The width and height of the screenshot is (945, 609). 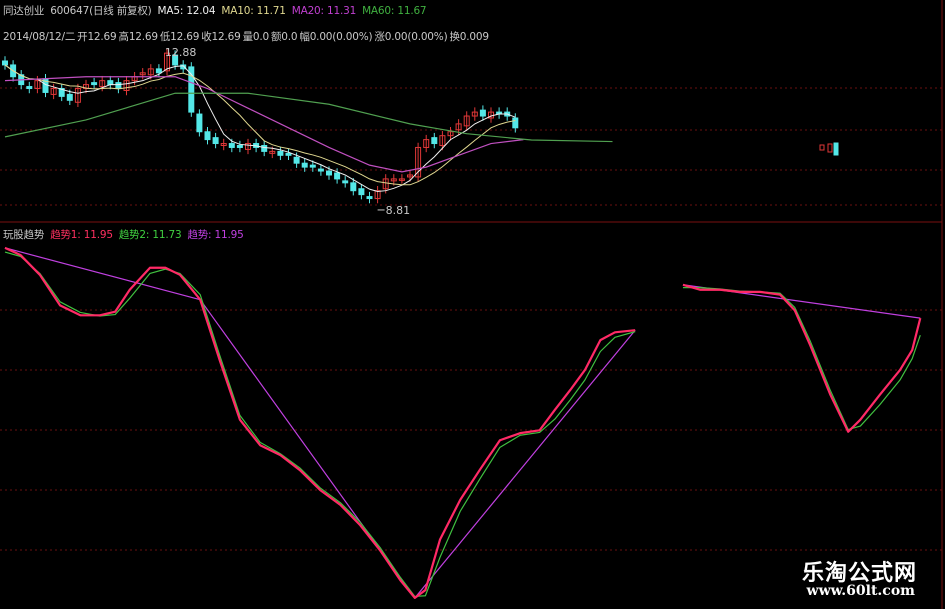 What do you see at coordinates (179, 37) in the screenshot?
I see `low: 低12.69` at bounding box center [179, 37].